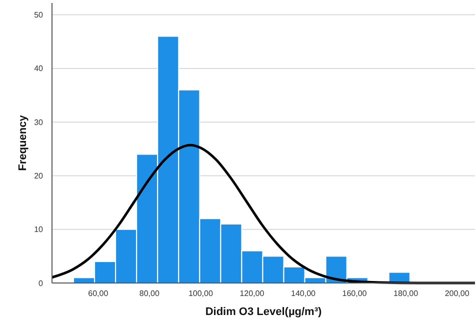 The width and height of the screenshot is (476, 323). What do you see at coordinates (457, 293) in the screenshot?
I see `x-tick-label: 200,00` at bounding box center [457, 293].